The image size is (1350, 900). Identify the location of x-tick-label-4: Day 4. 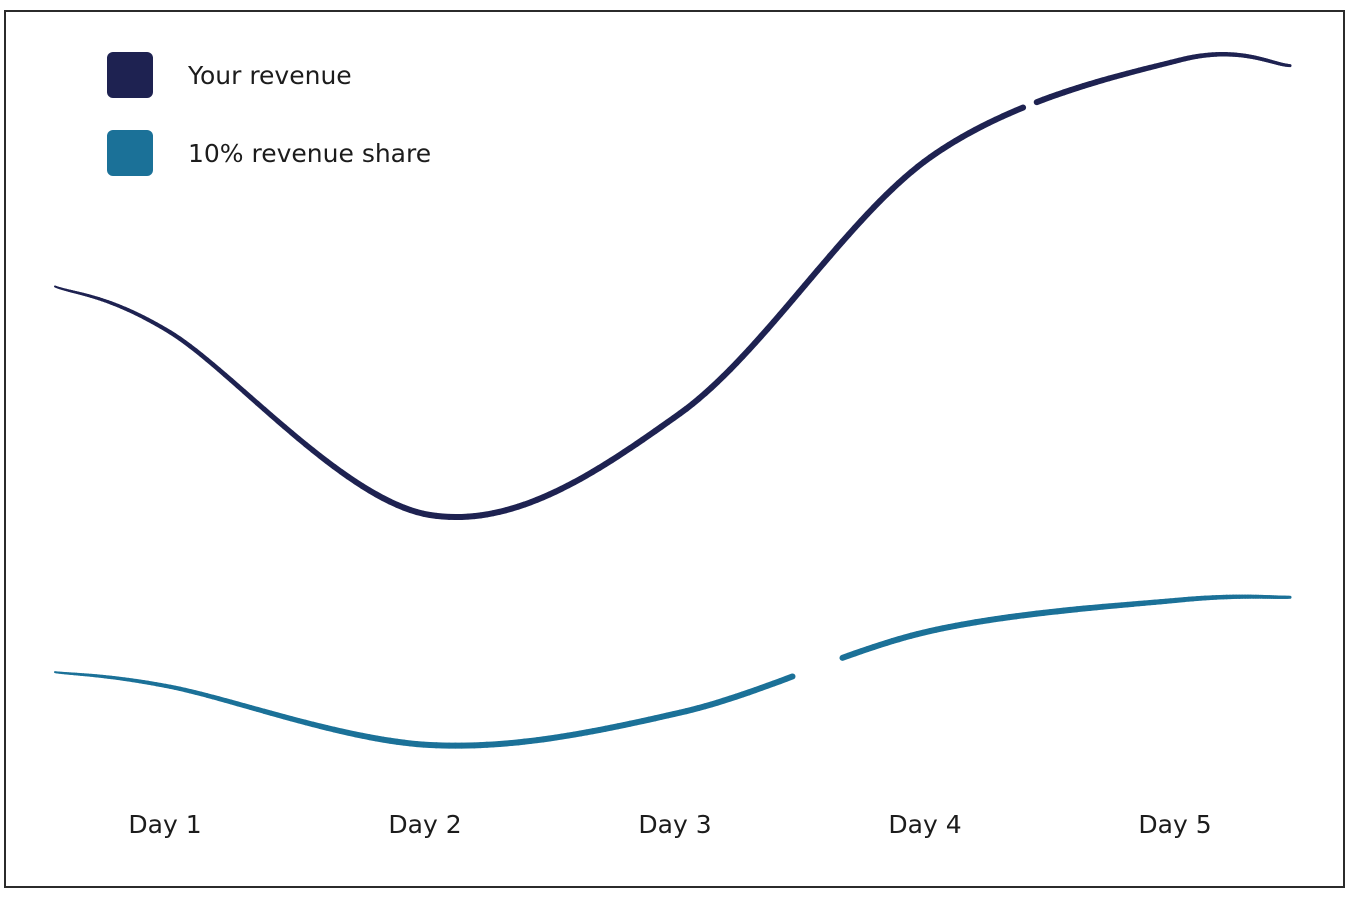
(924, 824).